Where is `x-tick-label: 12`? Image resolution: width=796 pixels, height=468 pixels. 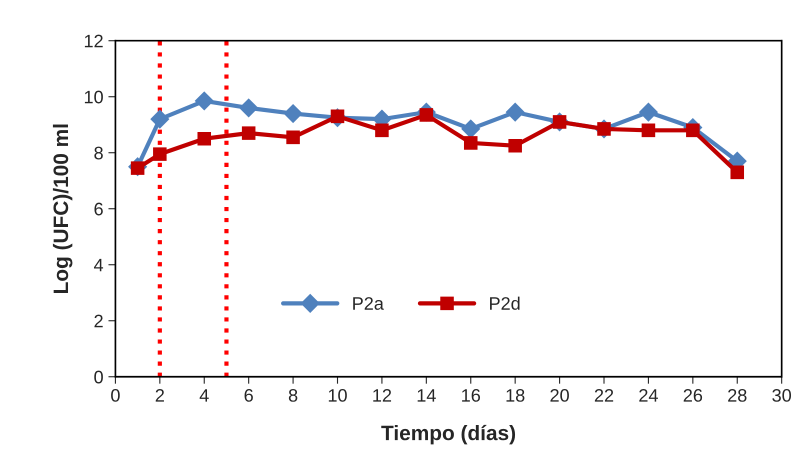 x-tick-label: 12 is located at coordinates (382, 395).